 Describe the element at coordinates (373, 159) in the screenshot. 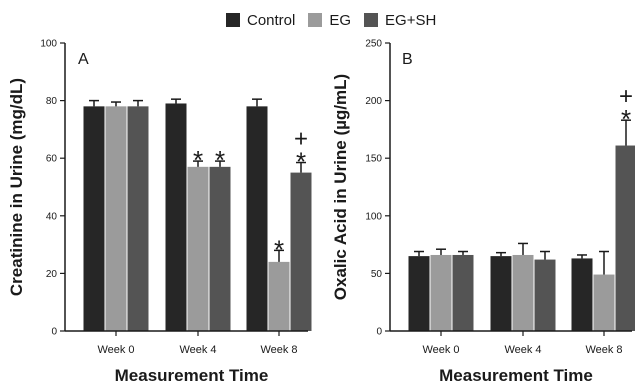

I see `y-tick-label-panel-b-150: 150` at that location.